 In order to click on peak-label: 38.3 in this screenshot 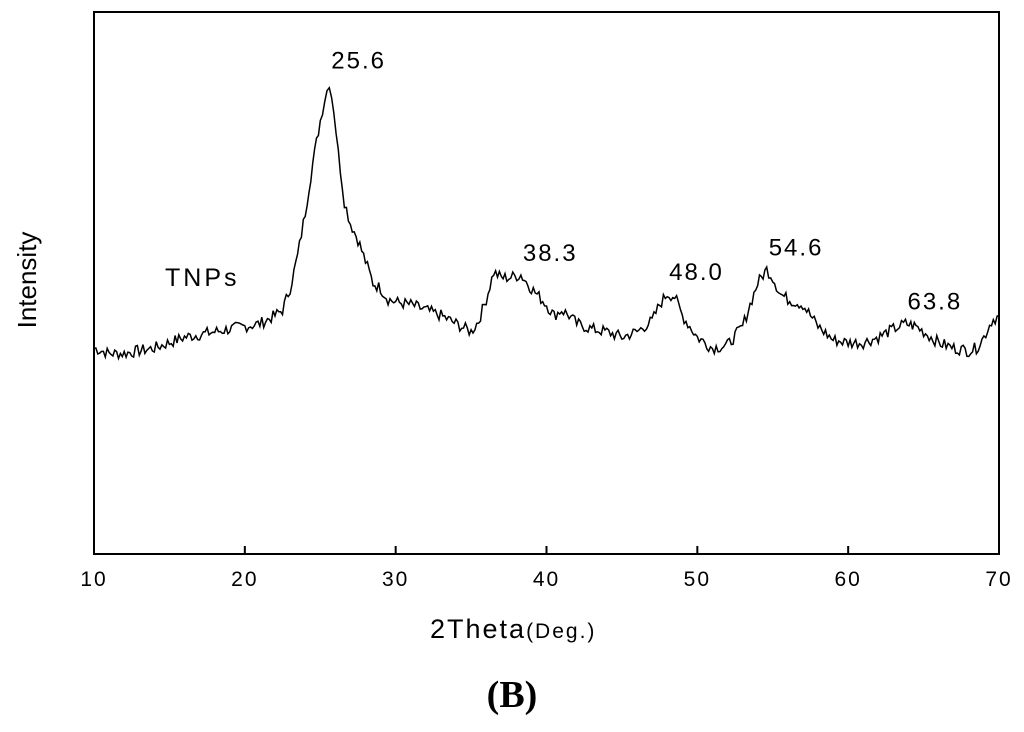, I will do `click(550, 253)`.